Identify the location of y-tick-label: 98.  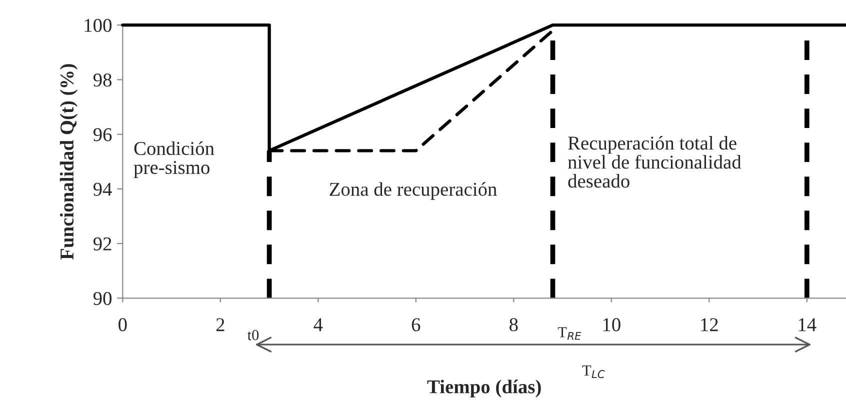
(102, 80).